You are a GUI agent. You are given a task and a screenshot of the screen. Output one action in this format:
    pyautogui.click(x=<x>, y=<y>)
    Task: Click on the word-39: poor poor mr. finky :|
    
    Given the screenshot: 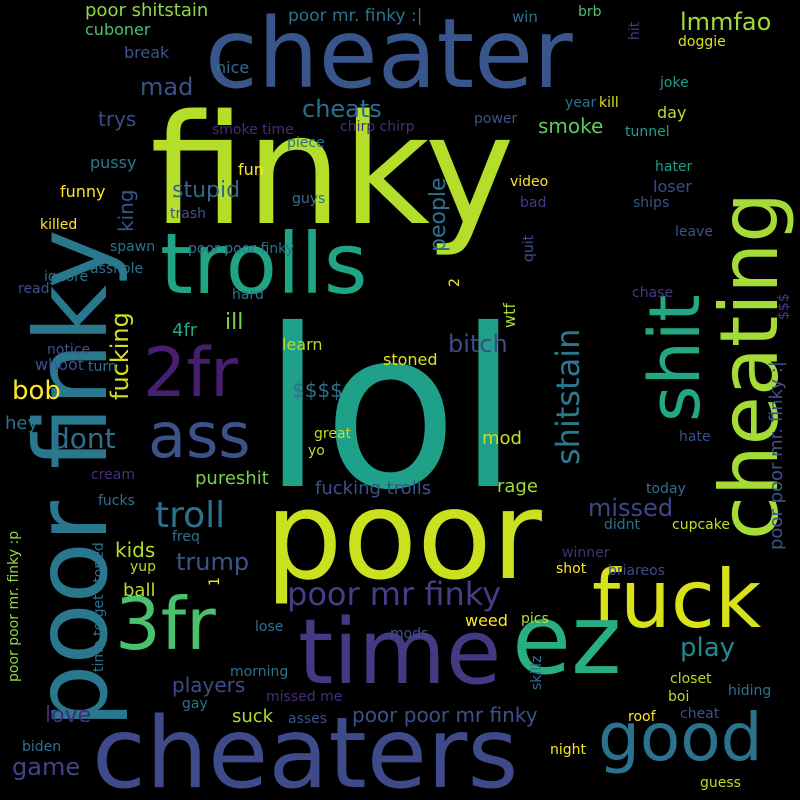 What is the action you would take?
    pyautogui.click(x=776, y=455)
    